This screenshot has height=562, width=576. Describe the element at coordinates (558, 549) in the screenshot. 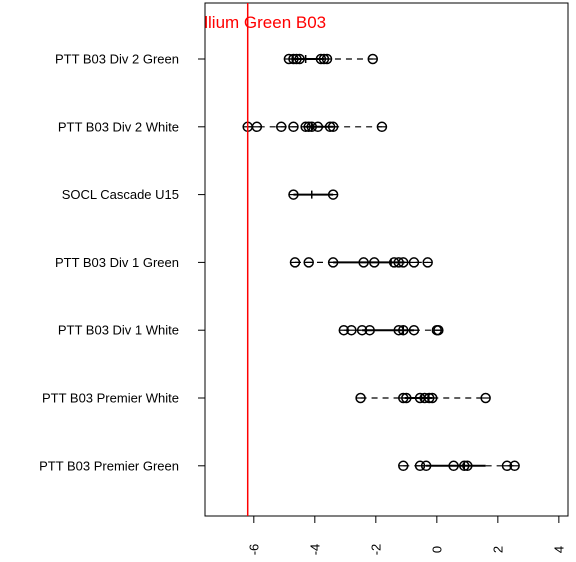

I see `value-tick-label: 4` at that location.